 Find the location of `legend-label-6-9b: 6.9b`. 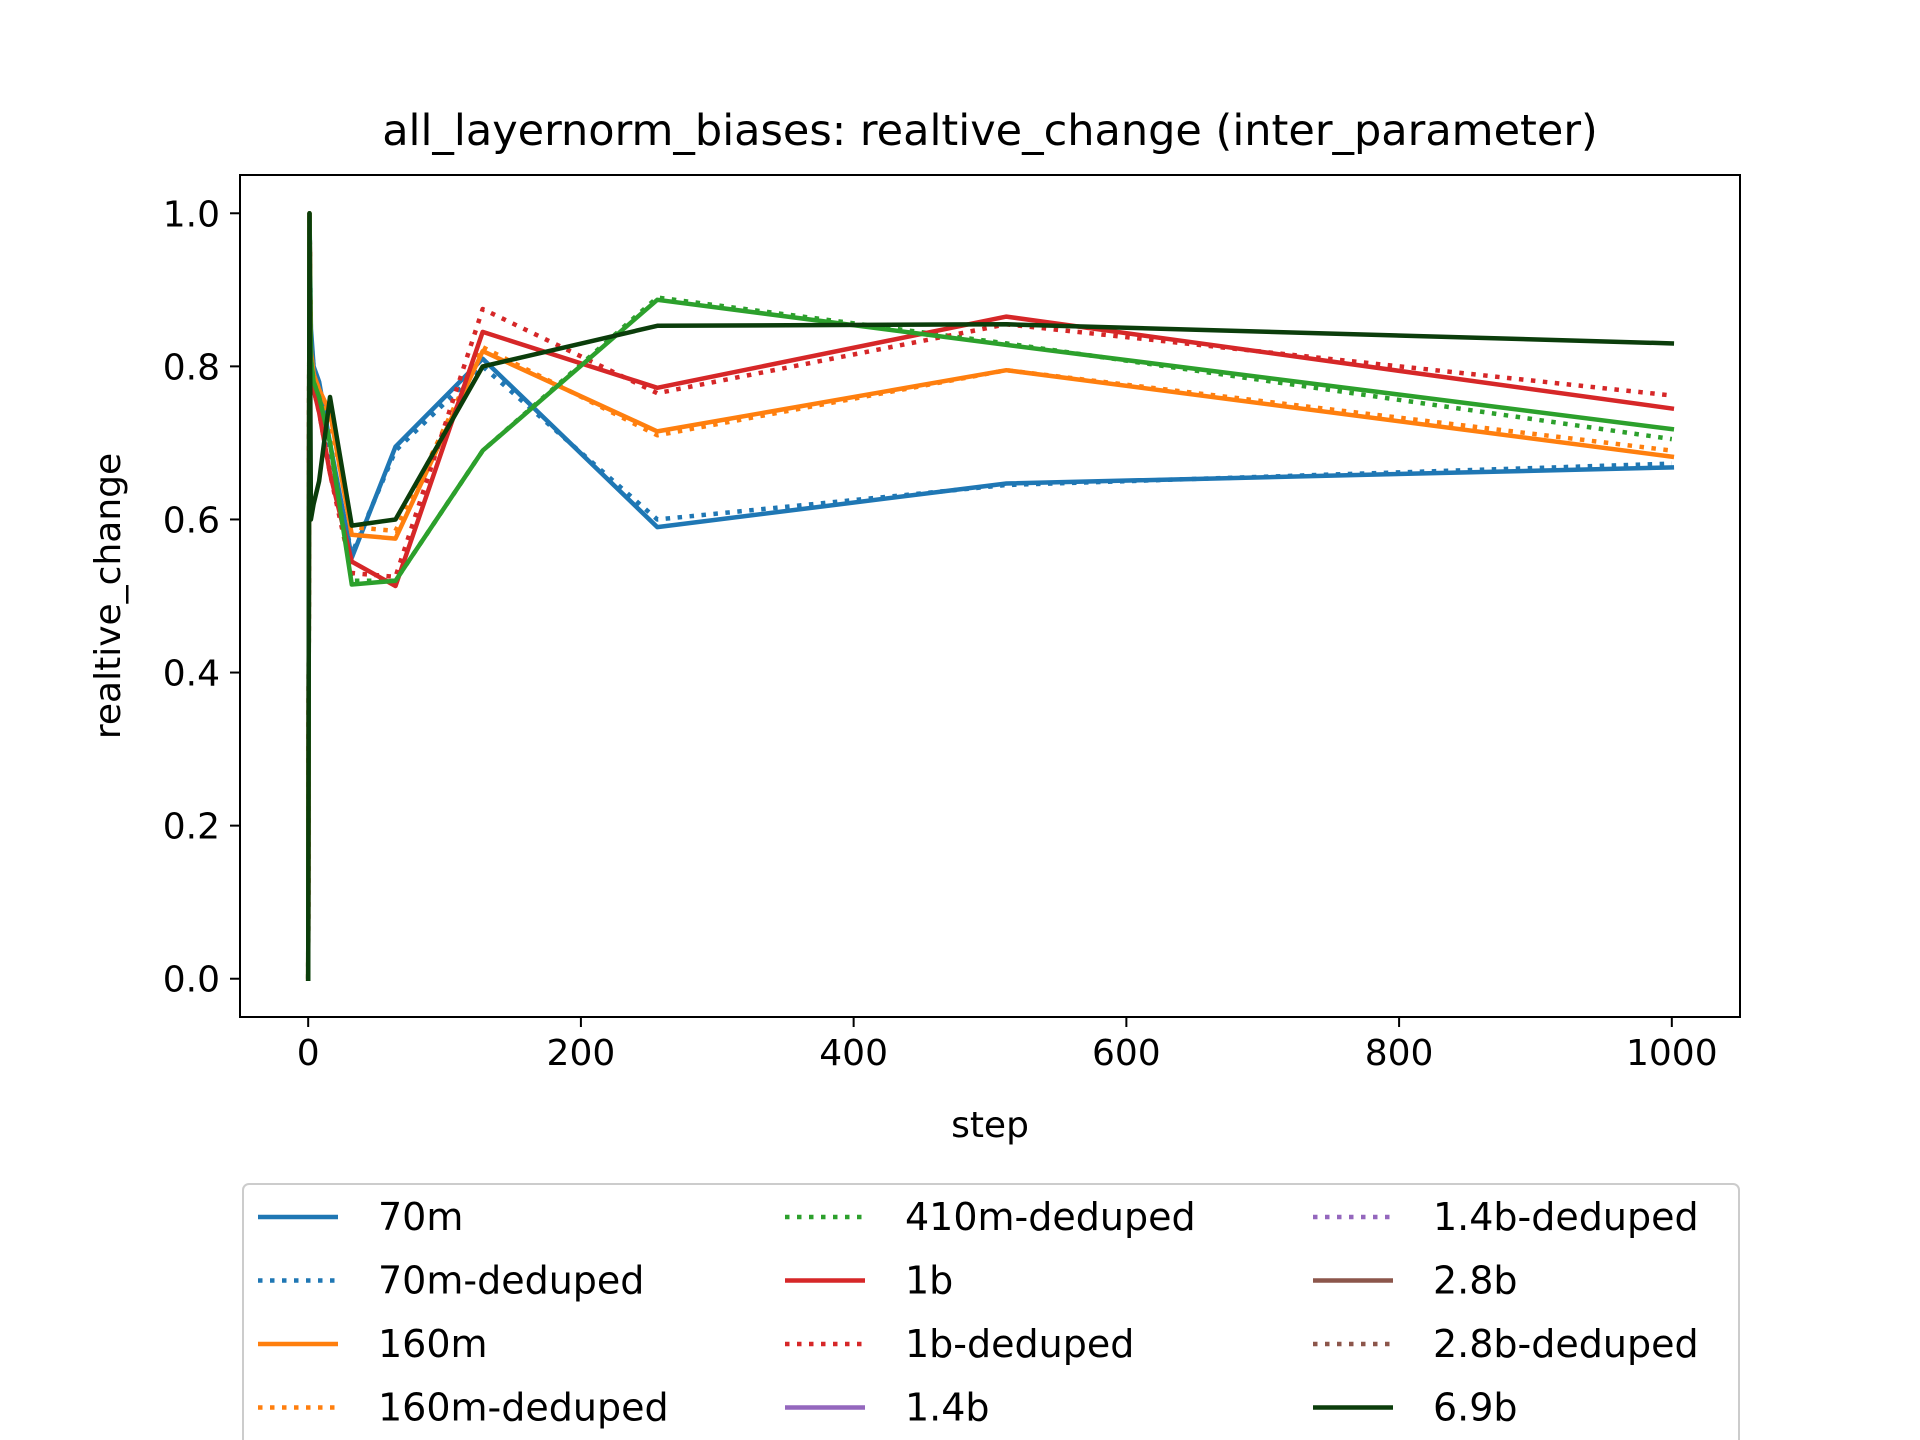

legend-label-6-9b: 6.9b is located at coordinates (1475, 1408).